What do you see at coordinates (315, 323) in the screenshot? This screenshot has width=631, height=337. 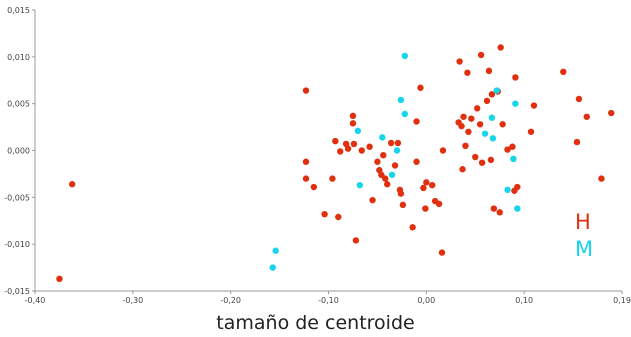 I see `x-axis-label: tamaño de centroide` at bounding box center [315, 323].